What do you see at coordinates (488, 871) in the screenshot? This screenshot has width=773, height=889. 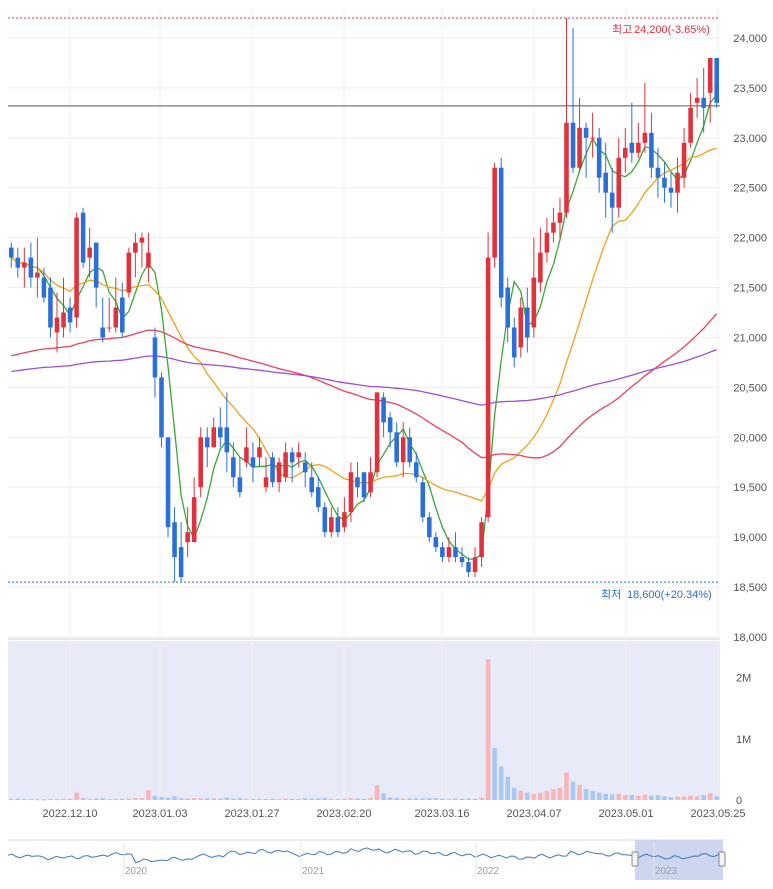 I see `navigator-year-label: 2022` at bounding box center [488, 871].